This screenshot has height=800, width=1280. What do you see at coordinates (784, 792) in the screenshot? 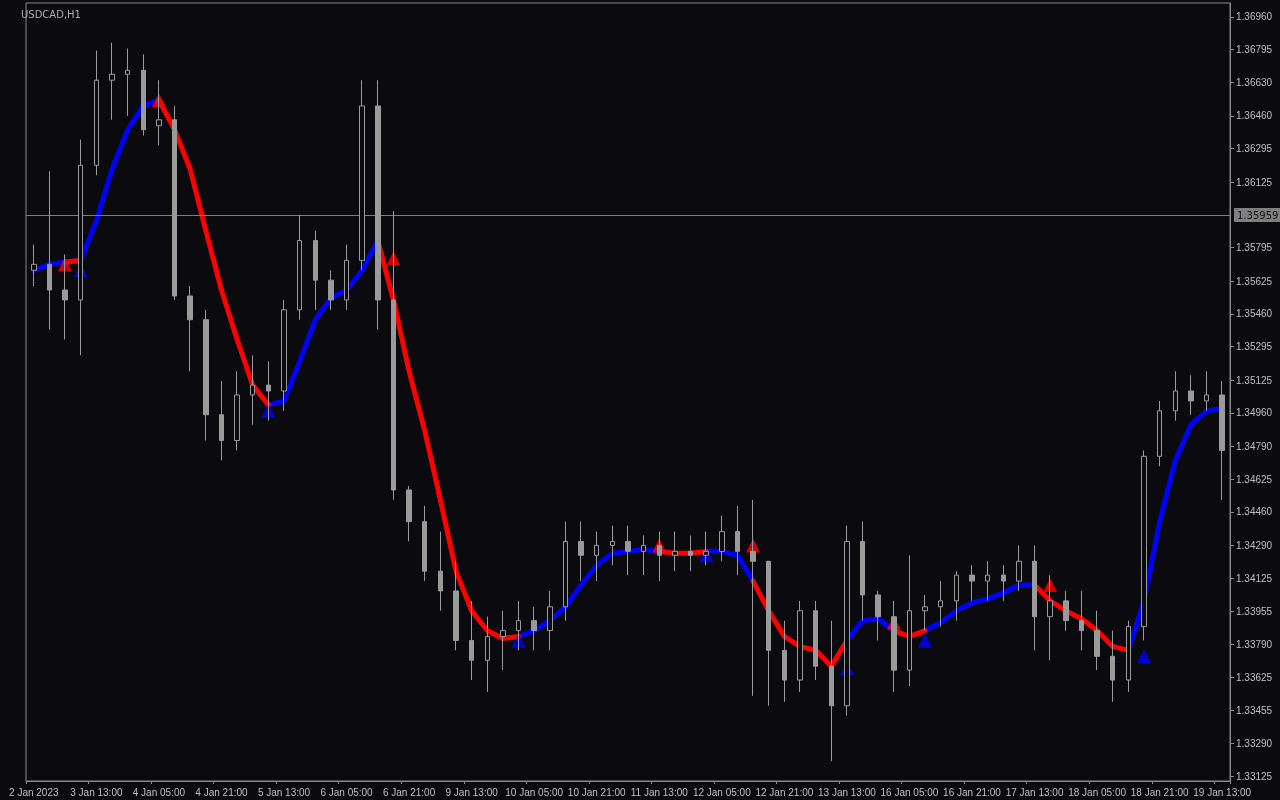
I see `x-tick-label: 12 Jan 21:00` at bounding box center [784, 792].